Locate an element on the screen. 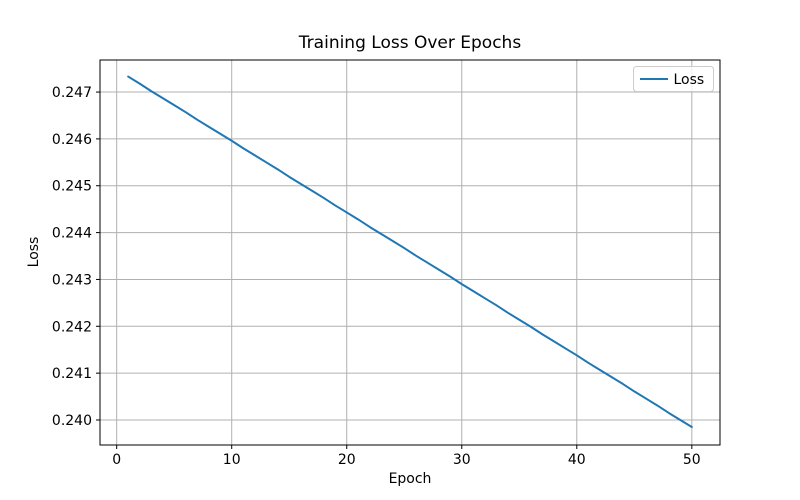 The width and height of the screenshot is (800, 500). y-tick-label: 0.244 is located at coordinates (72, 234).